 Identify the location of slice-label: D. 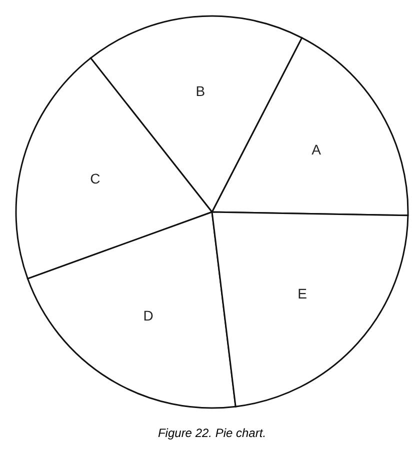
(148, 316).